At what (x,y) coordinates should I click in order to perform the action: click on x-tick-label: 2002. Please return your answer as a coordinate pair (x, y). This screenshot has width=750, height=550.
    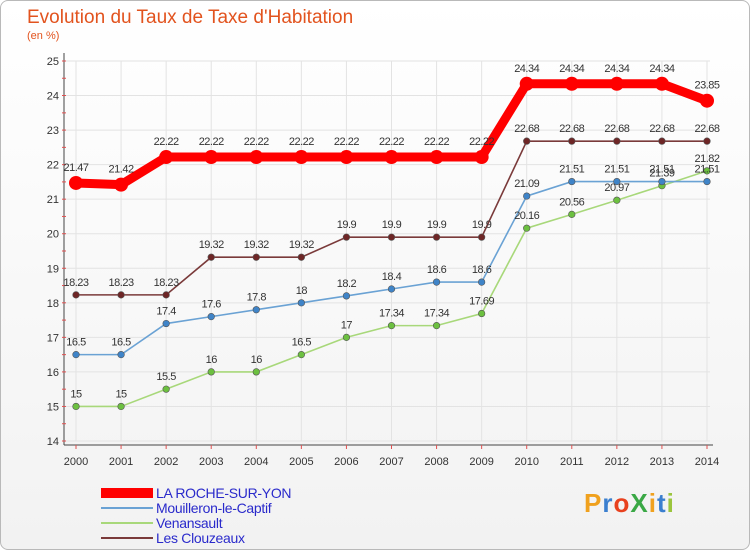
    Looking at the image, I should click on (166, 462).